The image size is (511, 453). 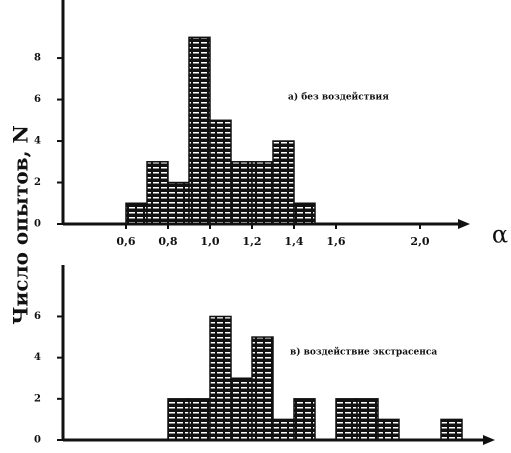 I want to click on x-tick-label: 1,4, so click(x=293, y=241).